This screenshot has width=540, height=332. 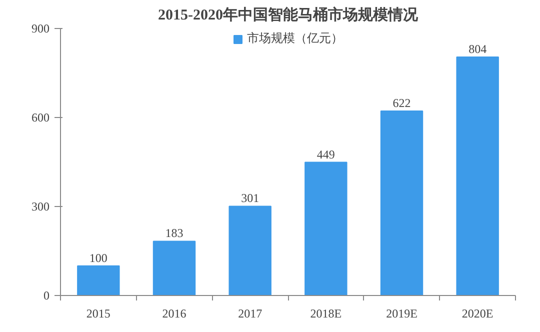 I want to click on data-label: 301, so click(x=250, y=198).